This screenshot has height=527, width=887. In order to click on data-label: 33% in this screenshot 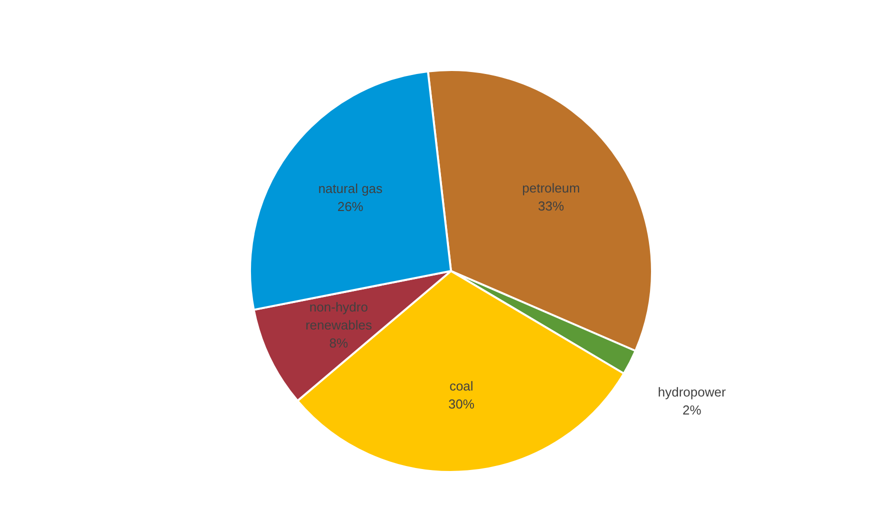, I will do `click(551, 206)`.